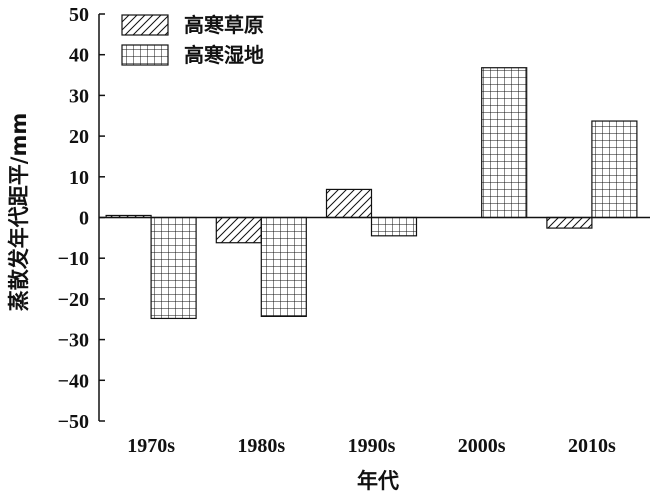 The height and width of the screenshot is (494, 656). I want to click on bar-wetland-2000s, so click(504, 143).